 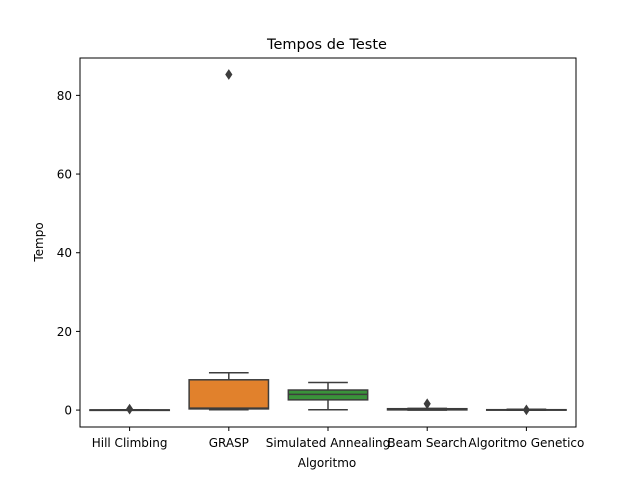 What do you see at coordinates (64, 96) in the screenshot?
I see `y-tick-label: 80` at bounding box center [64, 96].